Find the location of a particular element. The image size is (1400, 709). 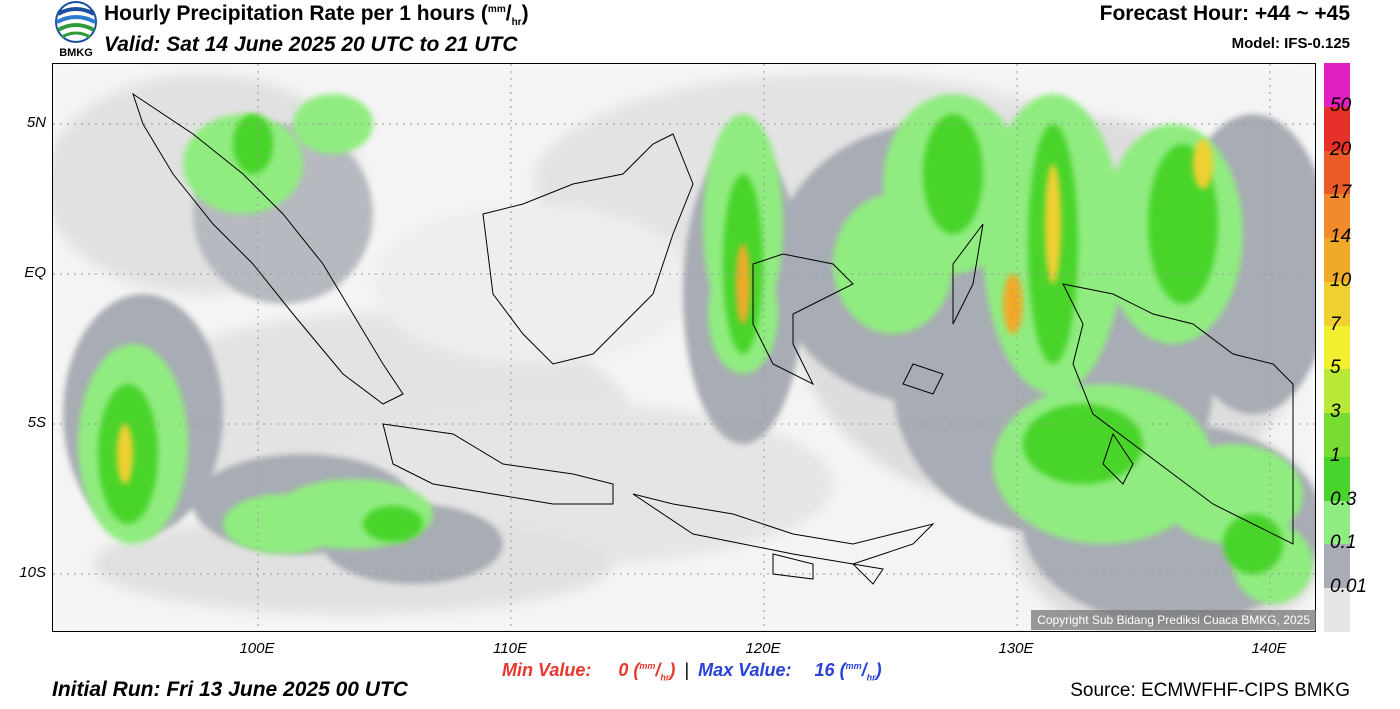

legend-label: 0.01 is located at coordinates (1348, 587).